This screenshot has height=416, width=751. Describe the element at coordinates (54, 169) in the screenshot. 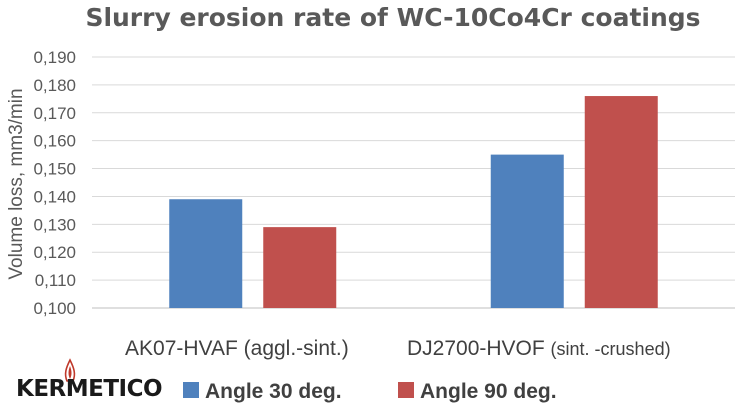

I see `y-tick-label: 0,150` at that location.